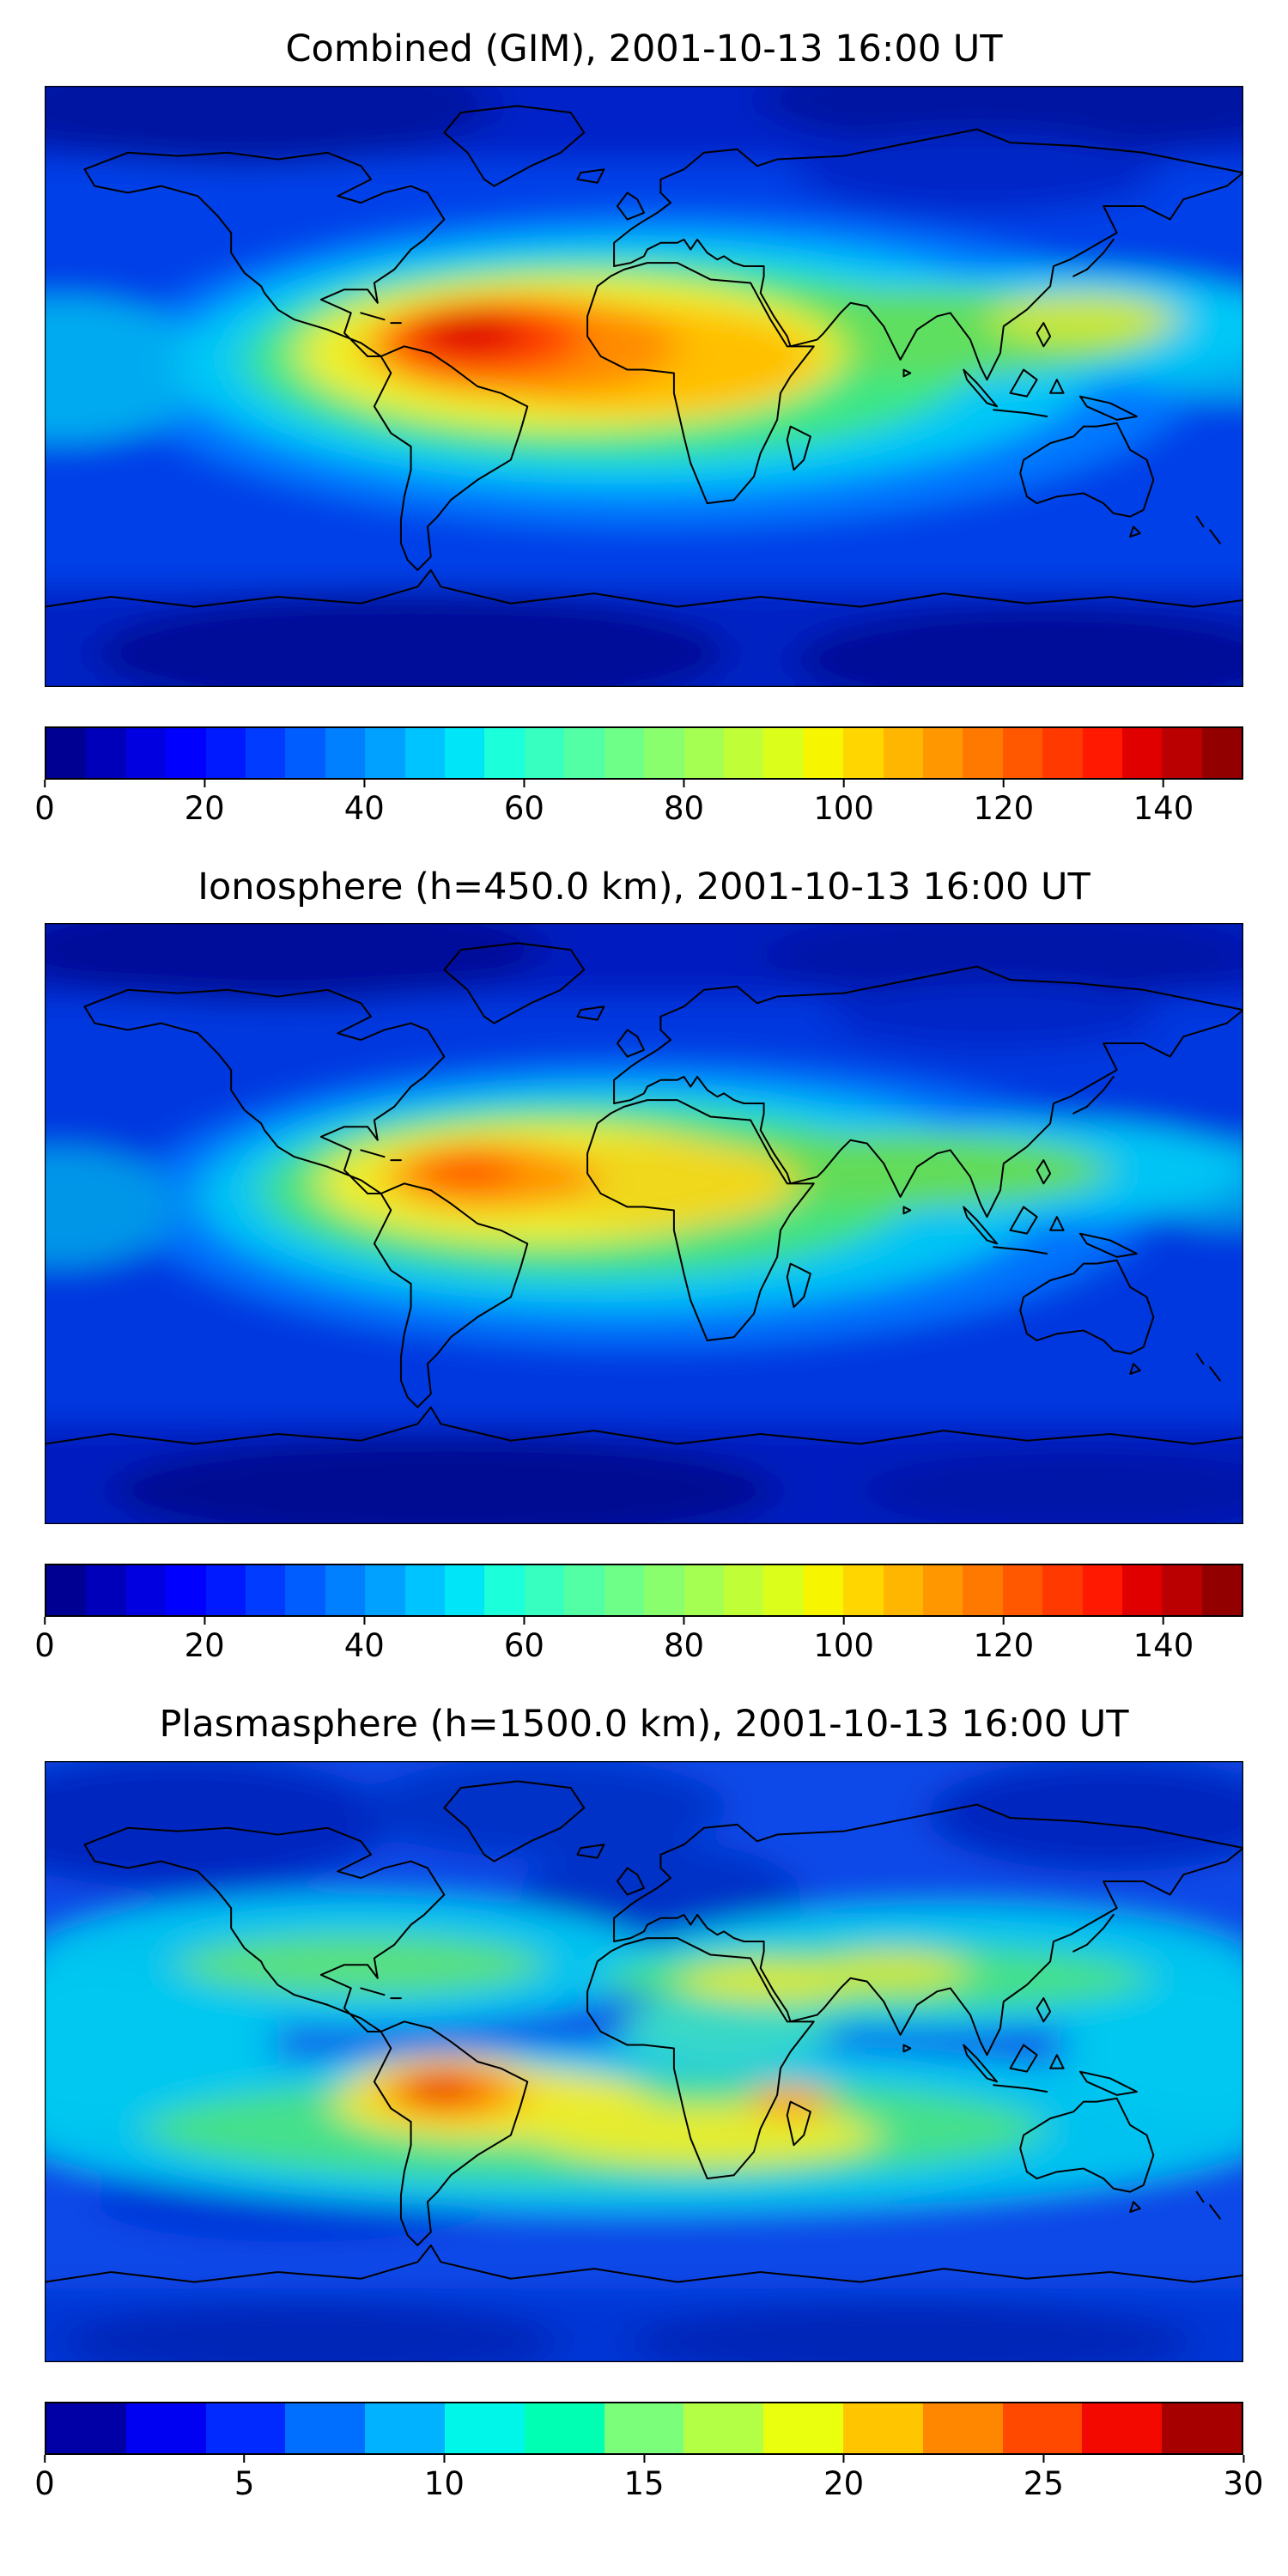 The height and width of the screenshot is (2576, 1288). Describe the element at coordinates (244, 2483) in the screenshot. I see `tick-label: 5` at that location.